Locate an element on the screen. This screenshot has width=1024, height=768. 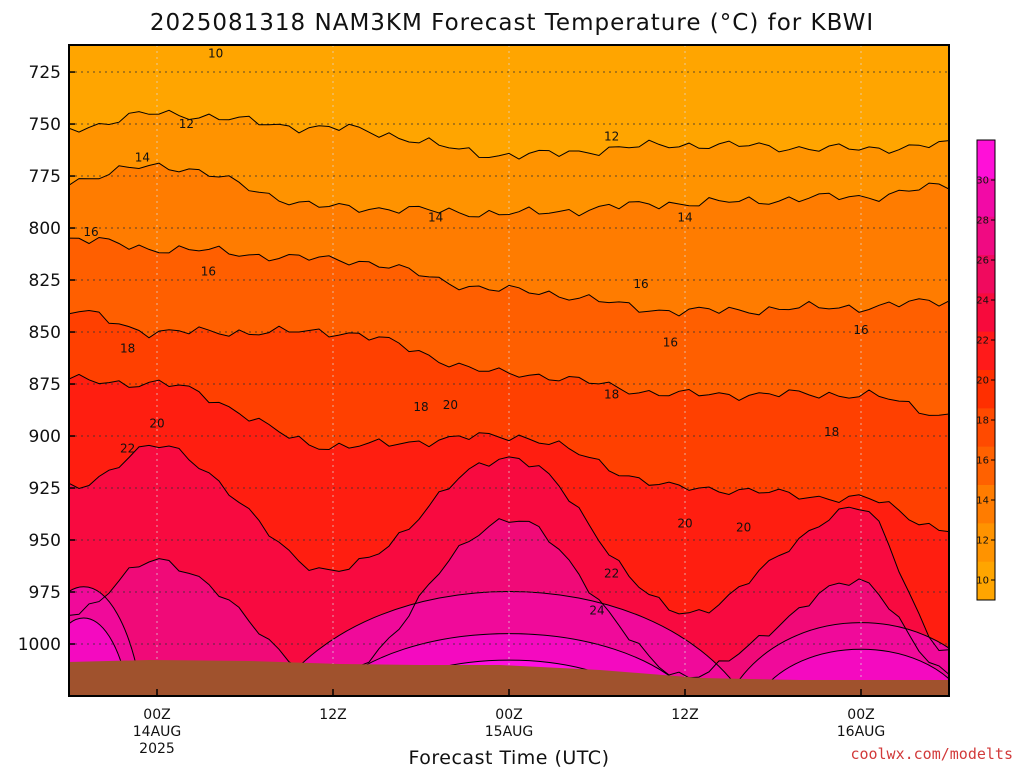
contour-label-8: 16 is located at coordinates (640, 284).